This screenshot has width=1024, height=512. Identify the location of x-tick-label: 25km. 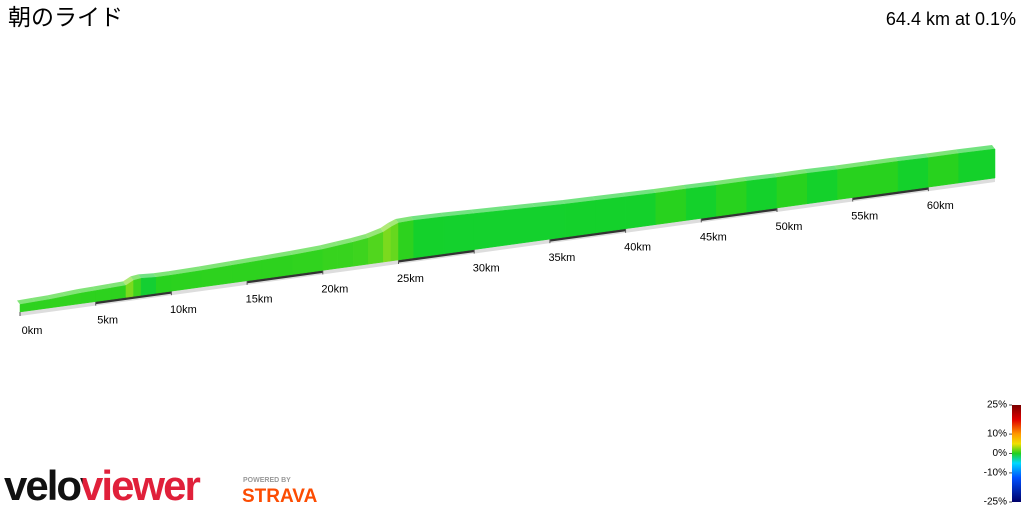
(410, 279).